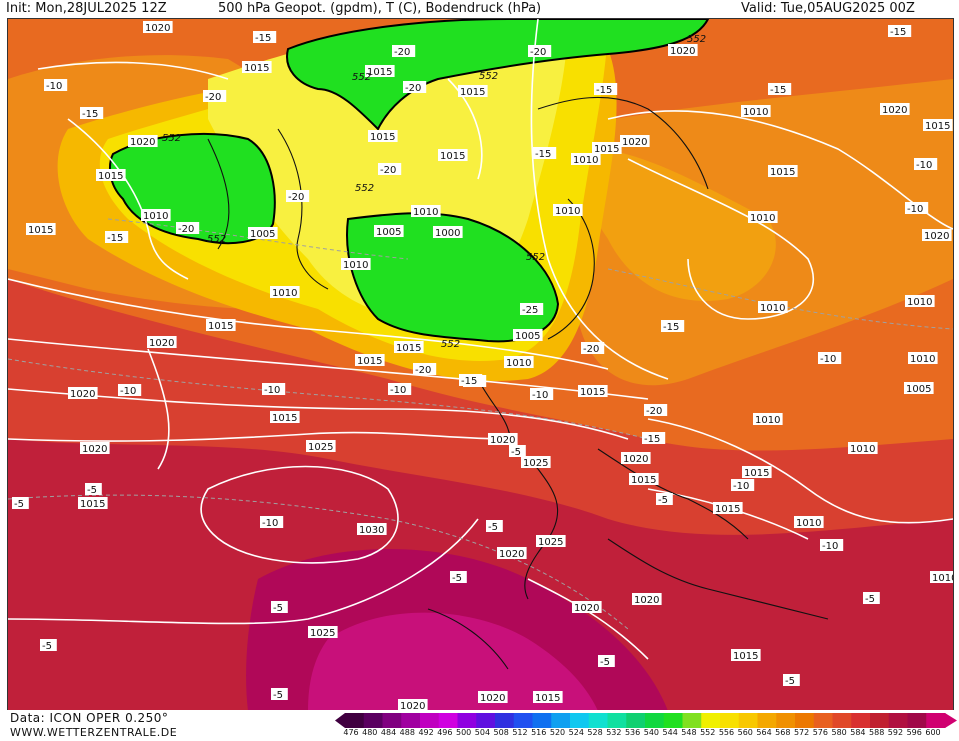 The image size is (959, 741). I want to click on legend-value: 500, so click(464, 732).